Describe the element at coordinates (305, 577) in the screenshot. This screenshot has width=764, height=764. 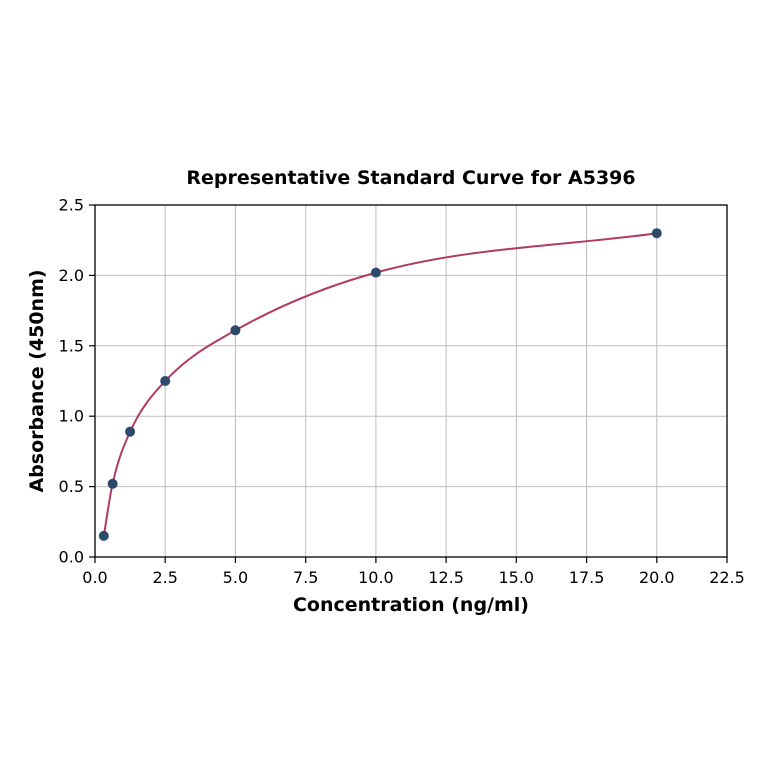
I see `x-tick-label: 7.5` at that location.